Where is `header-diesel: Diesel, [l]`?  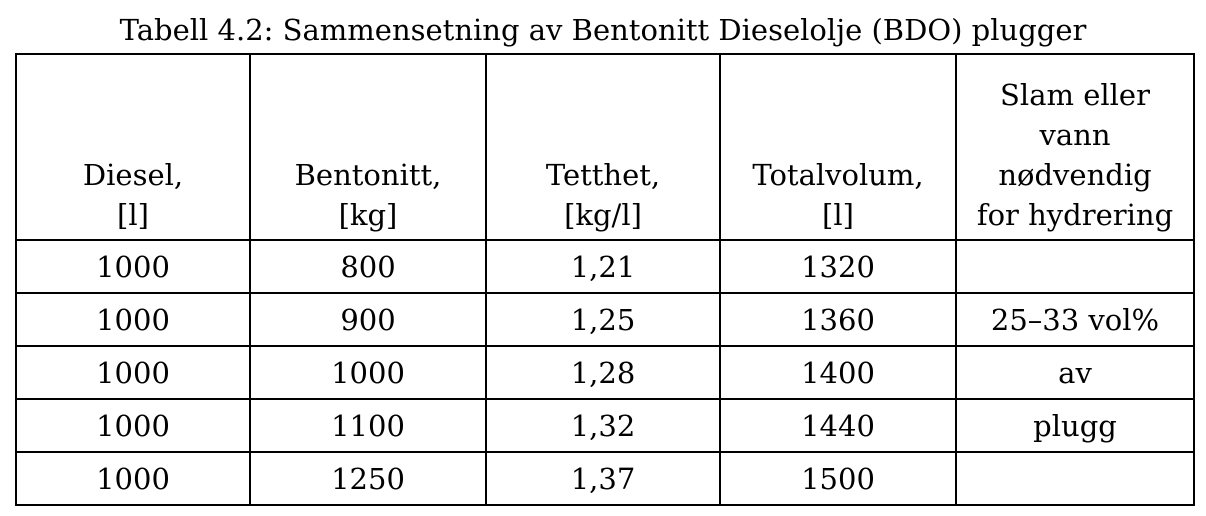
header-diesel: Diesel, [l] is located at coordinates (133, 147).